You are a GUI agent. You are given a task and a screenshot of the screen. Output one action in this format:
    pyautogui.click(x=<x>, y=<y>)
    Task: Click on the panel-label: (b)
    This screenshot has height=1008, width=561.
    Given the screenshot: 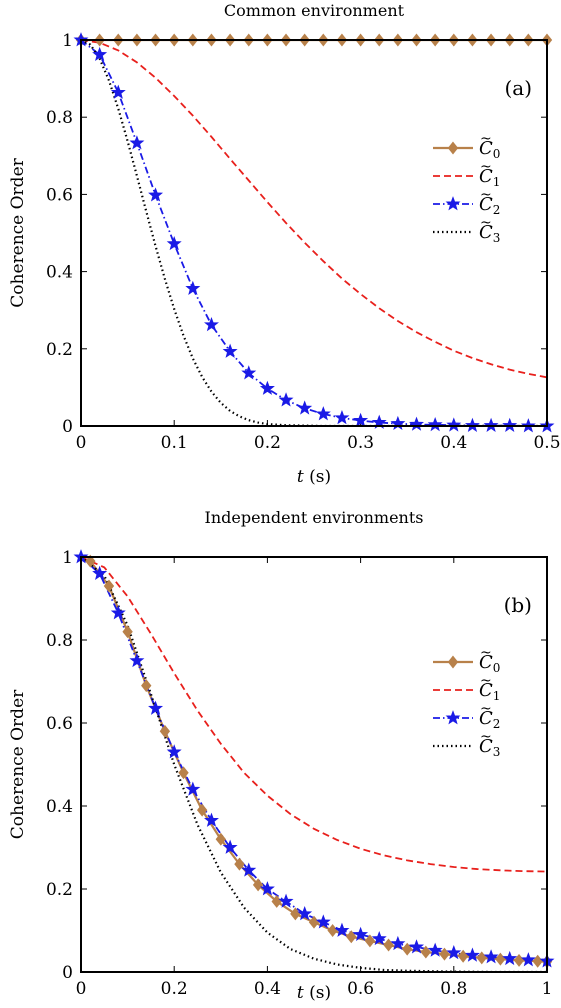 What is the action you would take?
    pyautogui.click(x=518, y=605)
    